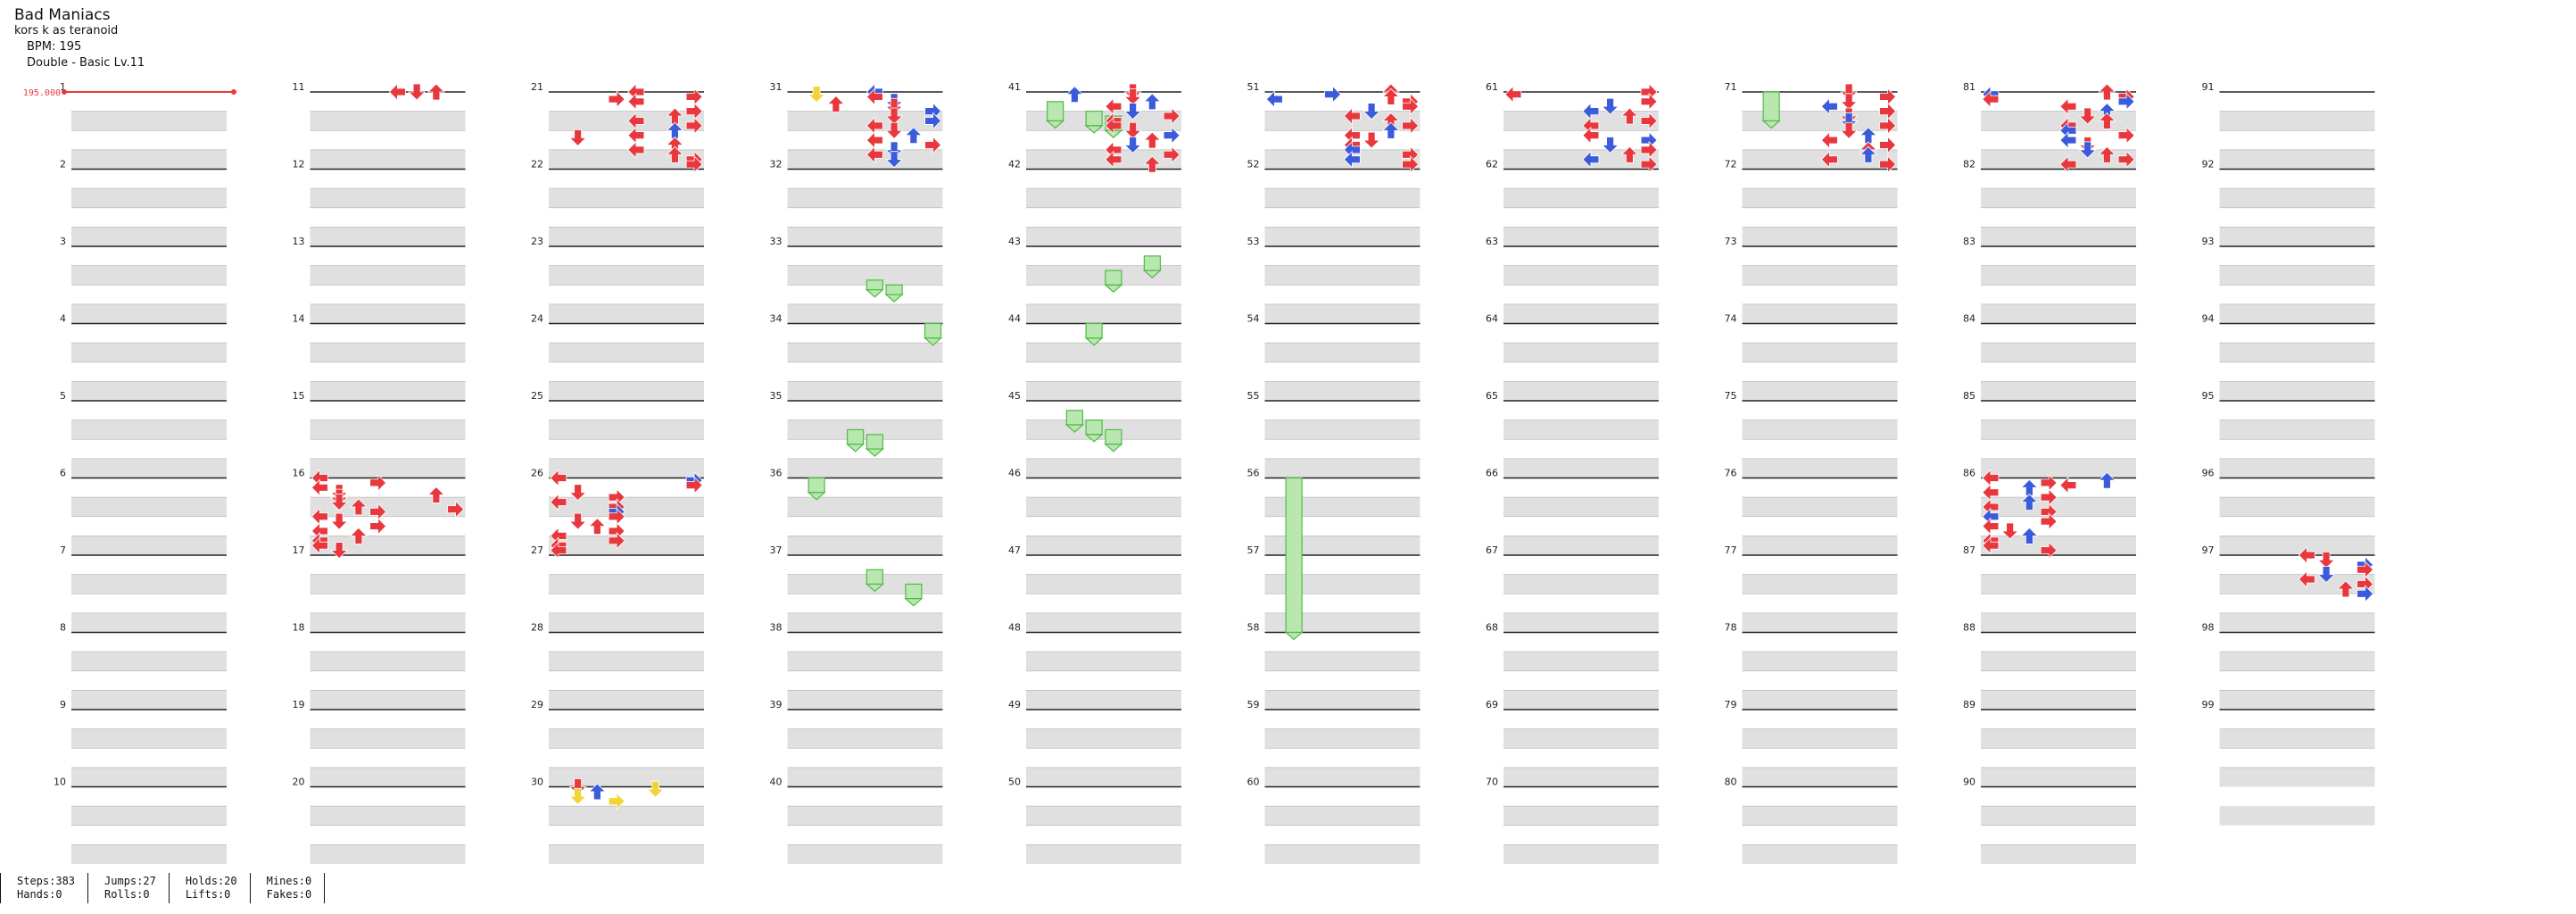 This screenshot has height=914, width=2576. What do you see at coordinates (537, 628) in the screenshot?
I see `measure-number: 28` at bounding box center [537, 628].